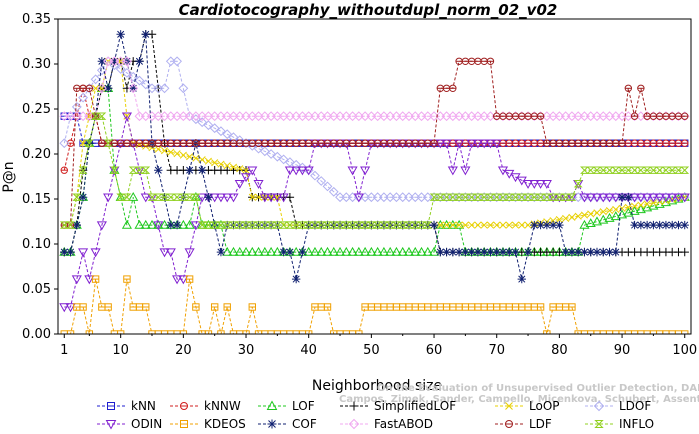 Image resolution: width=699 pixels, height=434 pixels. Describe the element at coordinates (40, 177) in the screenshot. I see `y-axis-ticks: 0.00 0.05 0.10 0.15 0.20 0.25 0.30 0.35` at that location.